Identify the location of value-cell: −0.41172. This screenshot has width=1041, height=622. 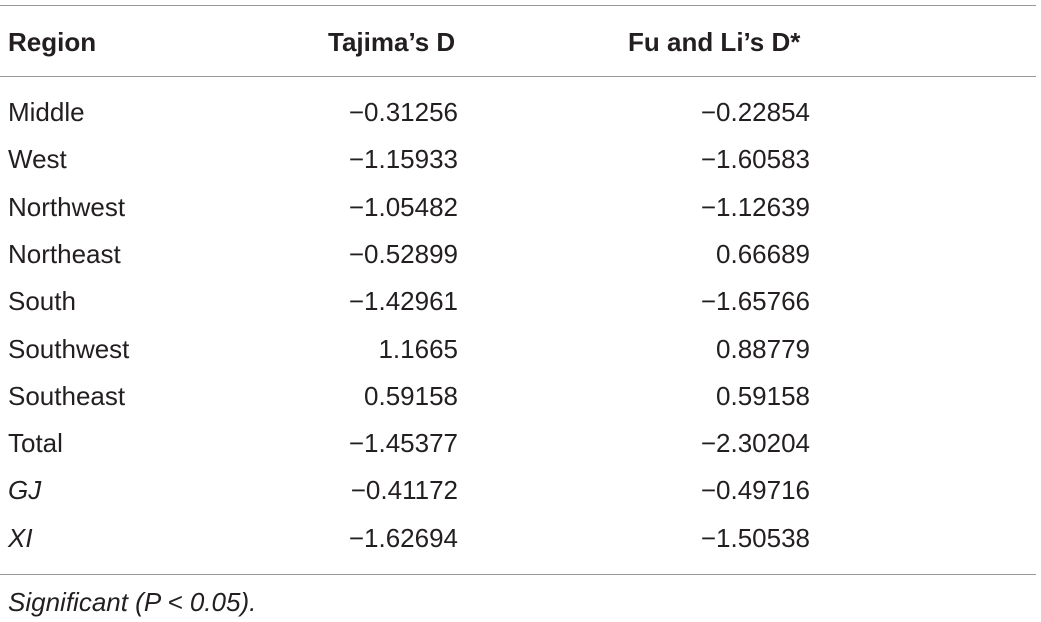
(404, 490).